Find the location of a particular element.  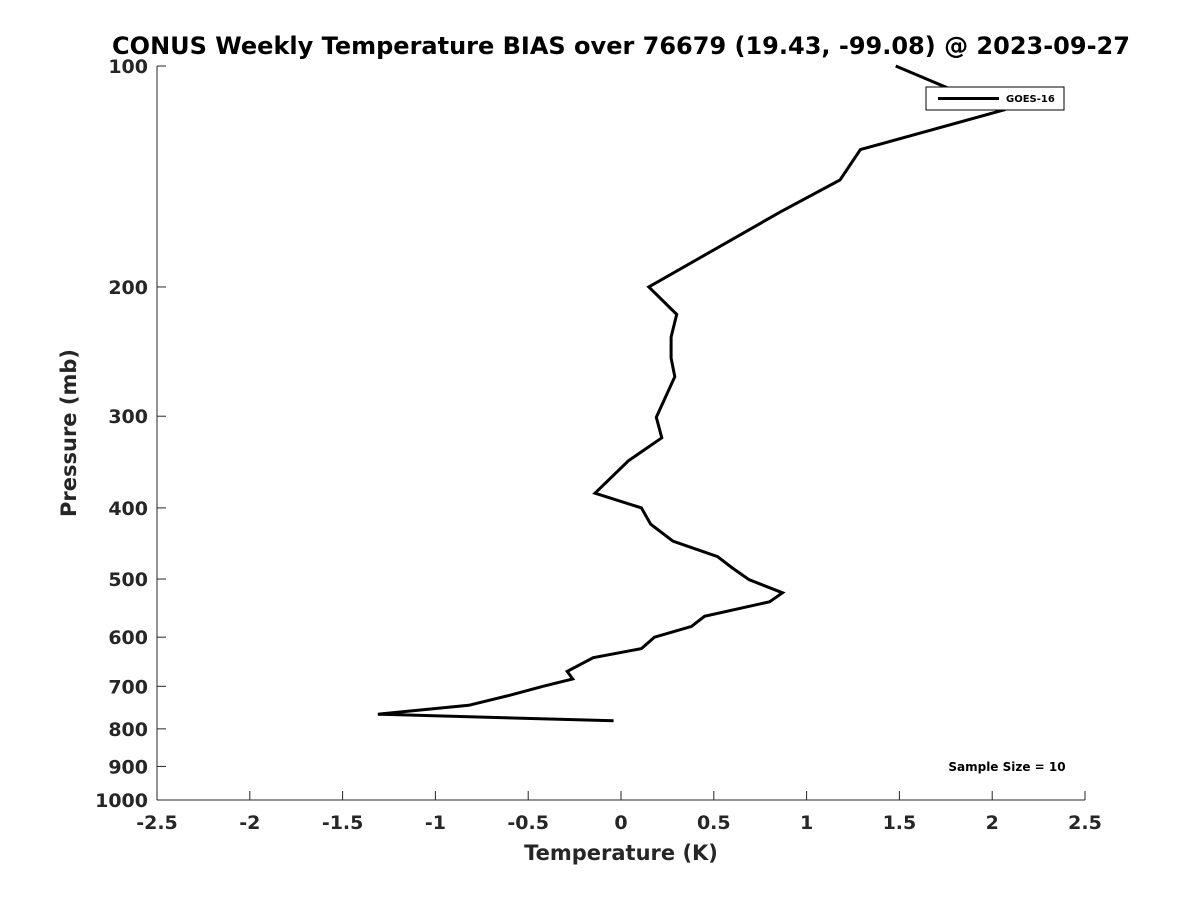

y-axis-label: Pressure (mb) is located at coordinates (69, 433).